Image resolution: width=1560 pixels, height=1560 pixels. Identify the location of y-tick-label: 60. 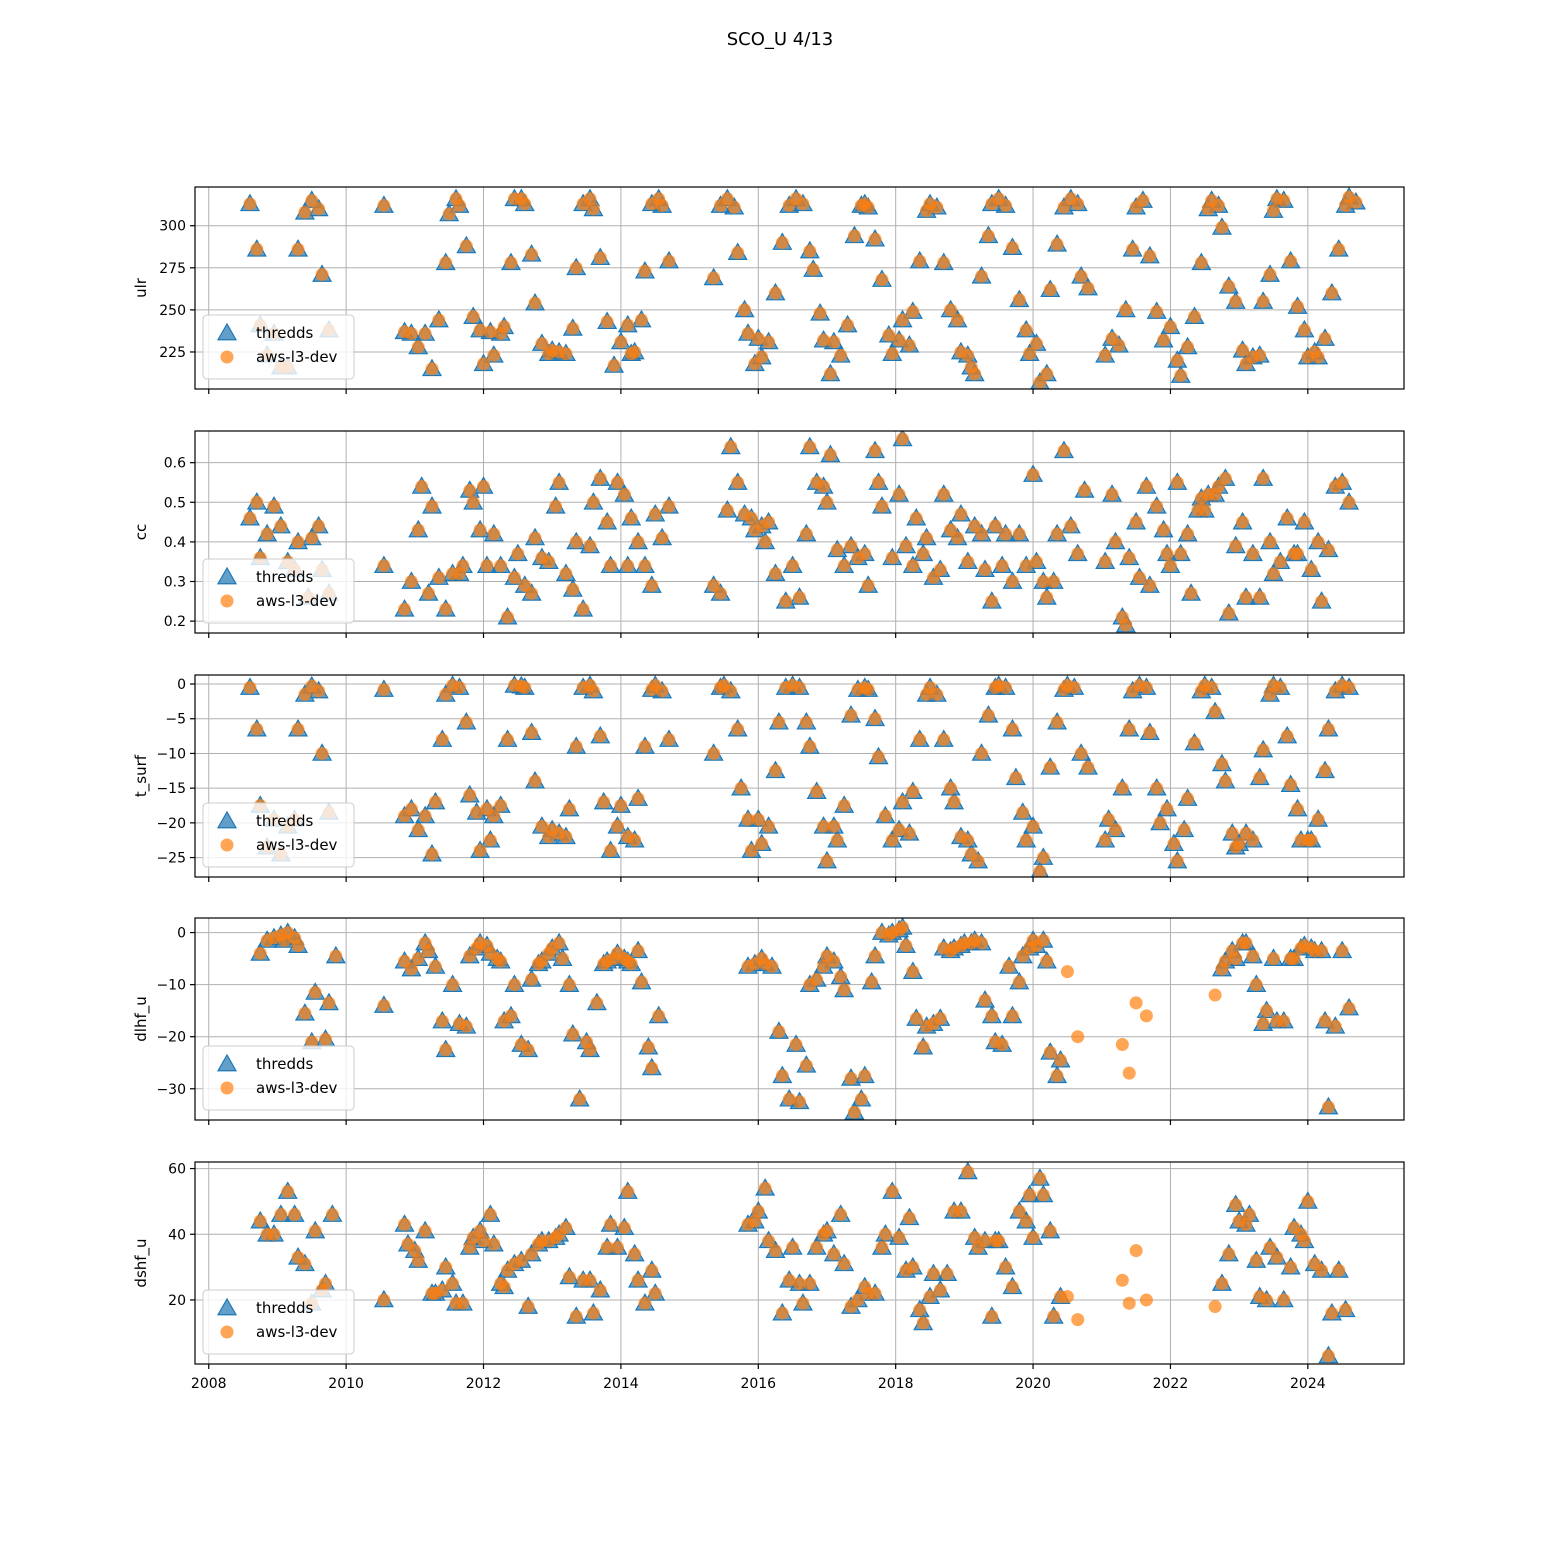
(177, 1170).